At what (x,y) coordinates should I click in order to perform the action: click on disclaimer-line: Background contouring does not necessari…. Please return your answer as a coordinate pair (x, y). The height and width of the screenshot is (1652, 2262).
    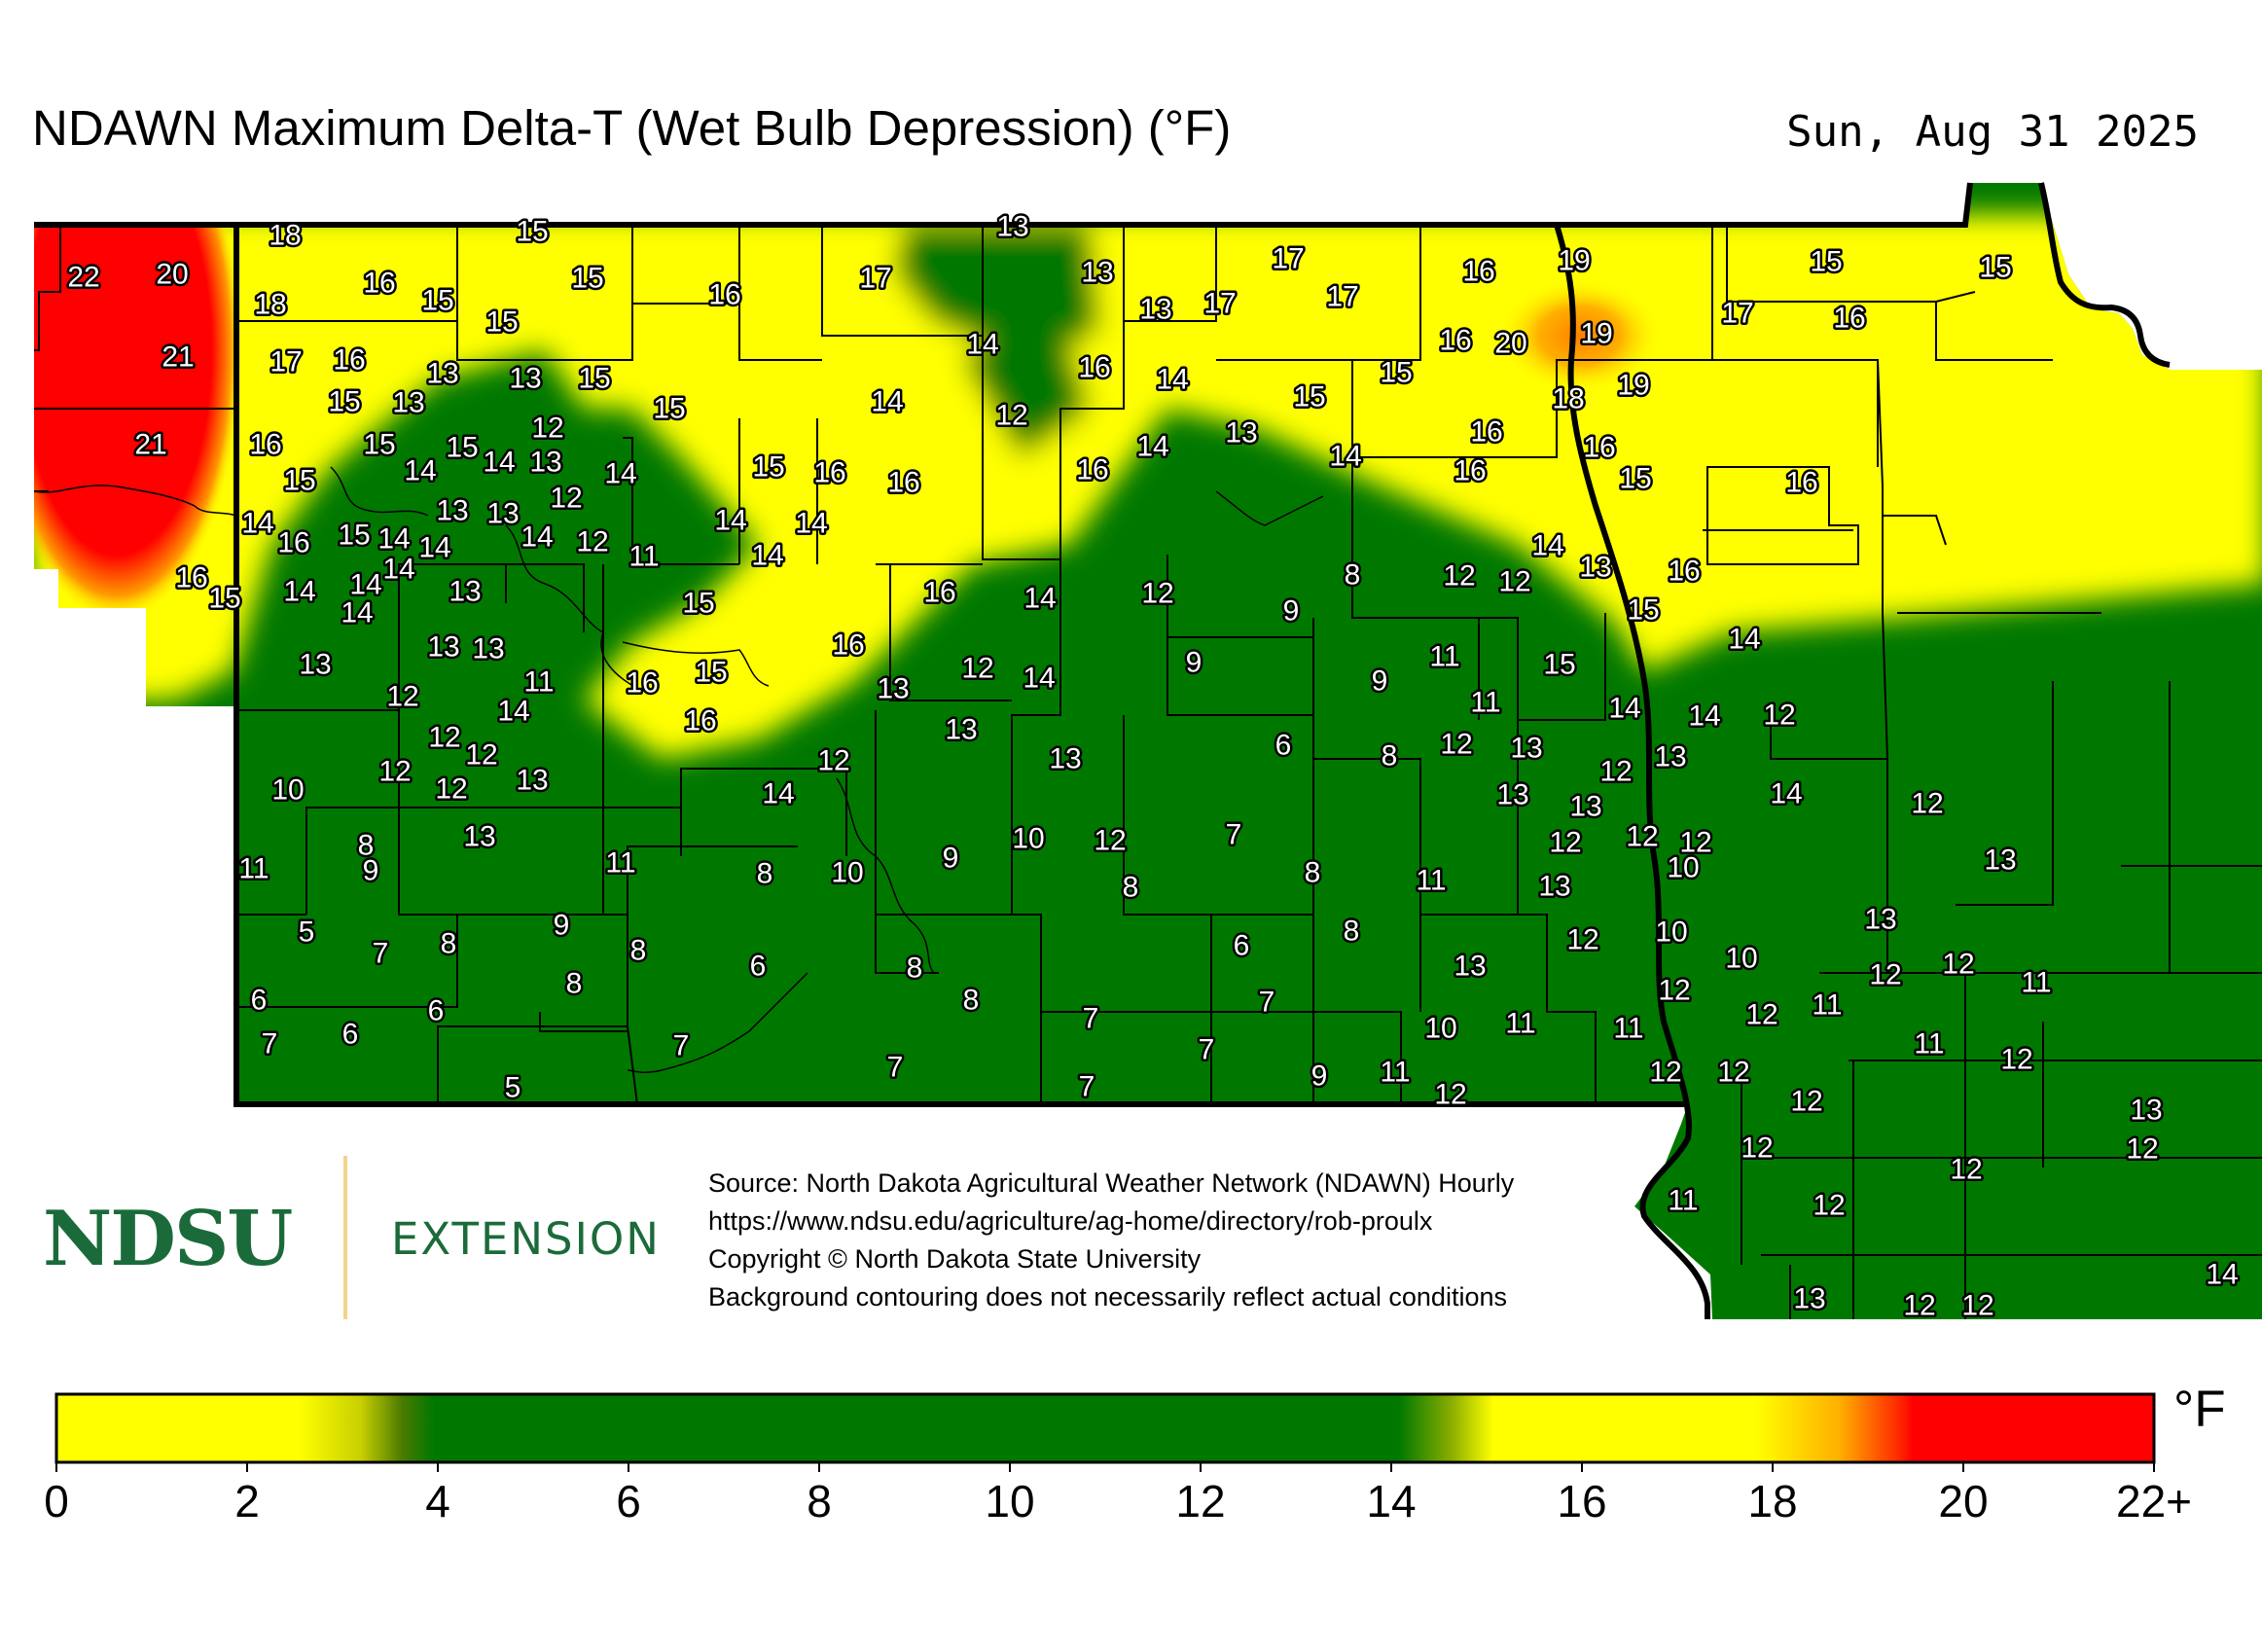
    Looking at the image, I should click on (1107, 1296).